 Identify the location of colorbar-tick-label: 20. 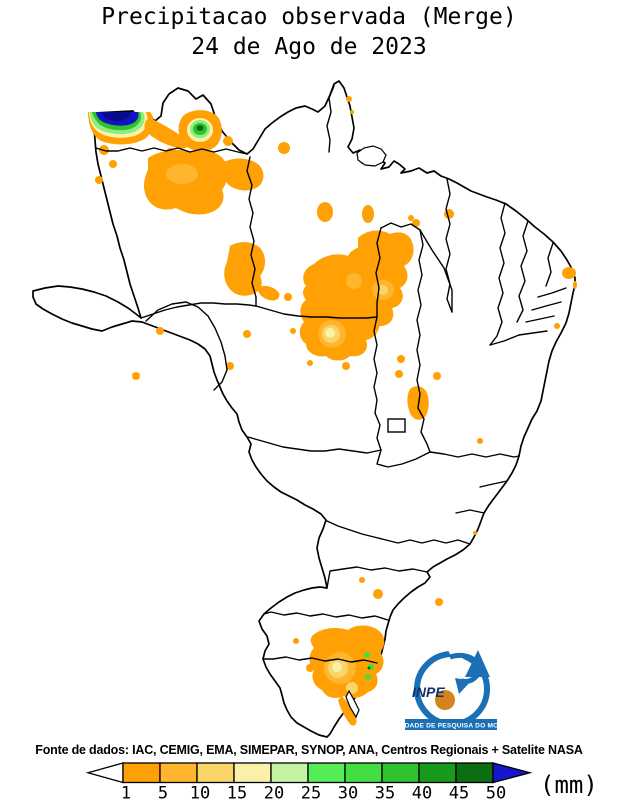
(274, 792).